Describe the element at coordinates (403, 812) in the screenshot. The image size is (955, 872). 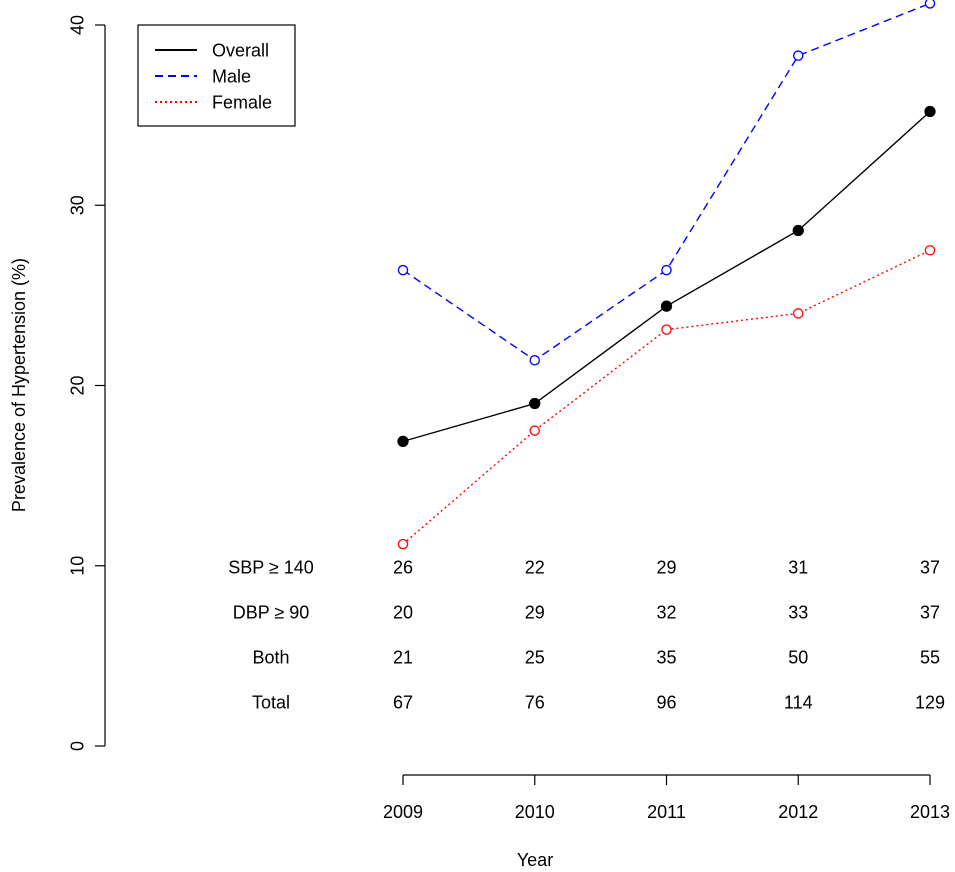
I see `x-tick-label: 2009` at that location.